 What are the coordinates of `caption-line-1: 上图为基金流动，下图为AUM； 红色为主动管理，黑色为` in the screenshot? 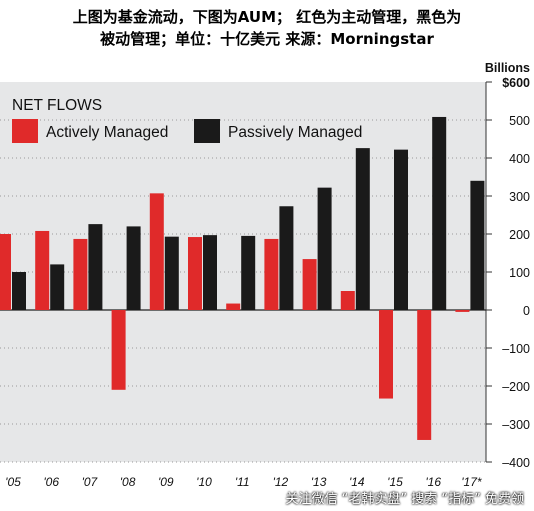 It's located at (267, 17).